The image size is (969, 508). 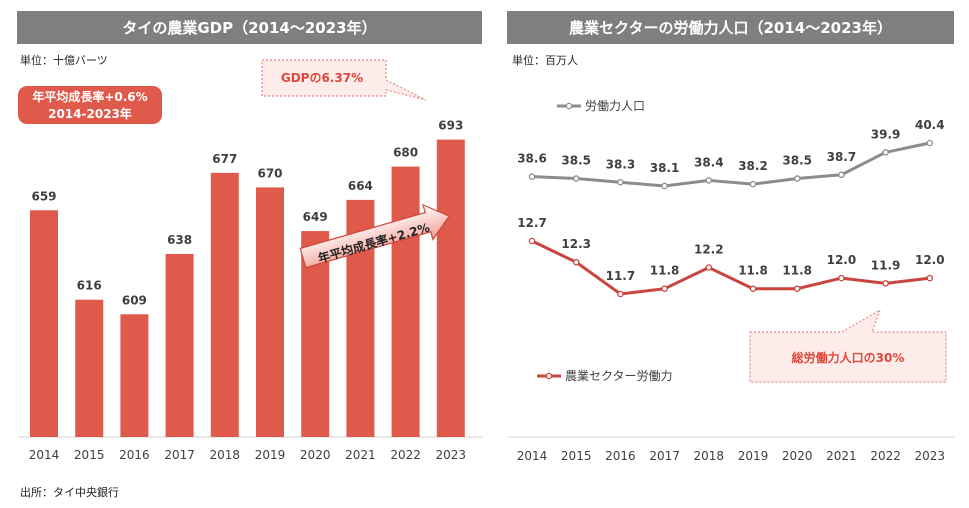 I want to click on gdp-bar-value: 664, so click(x=360, y=186).